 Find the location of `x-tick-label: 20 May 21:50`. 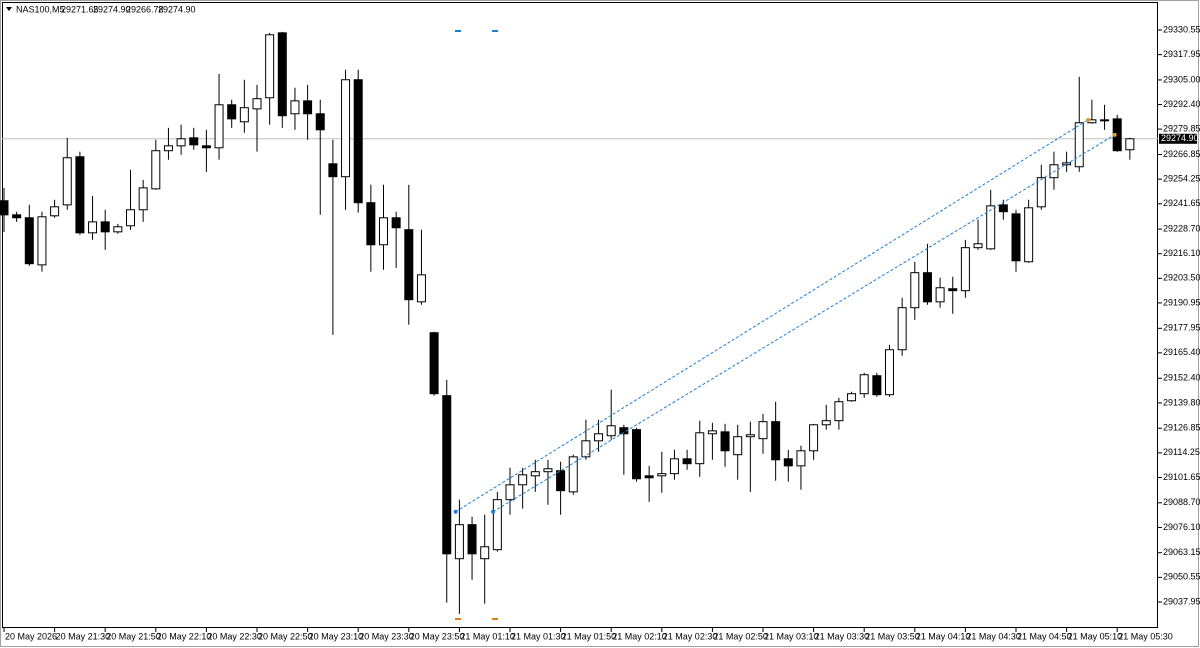

x-tick-label: 20 May 21:50 is located at coordinates (133, 636).